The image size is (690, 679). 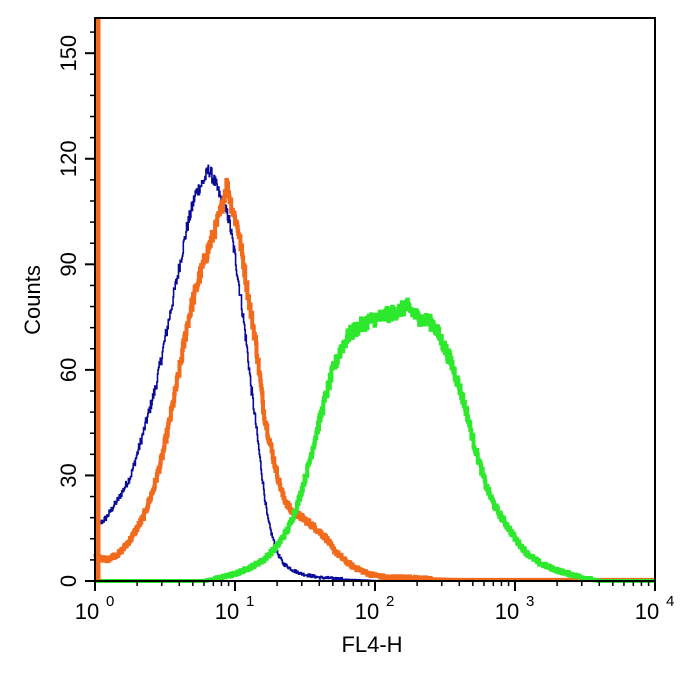 I want to click on y-tick-label: 120, so click(x=68, y=158).